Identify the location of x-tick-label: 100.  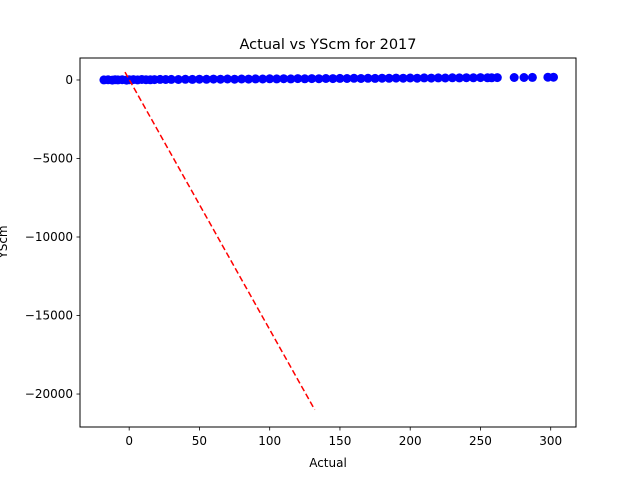
(269, 441).